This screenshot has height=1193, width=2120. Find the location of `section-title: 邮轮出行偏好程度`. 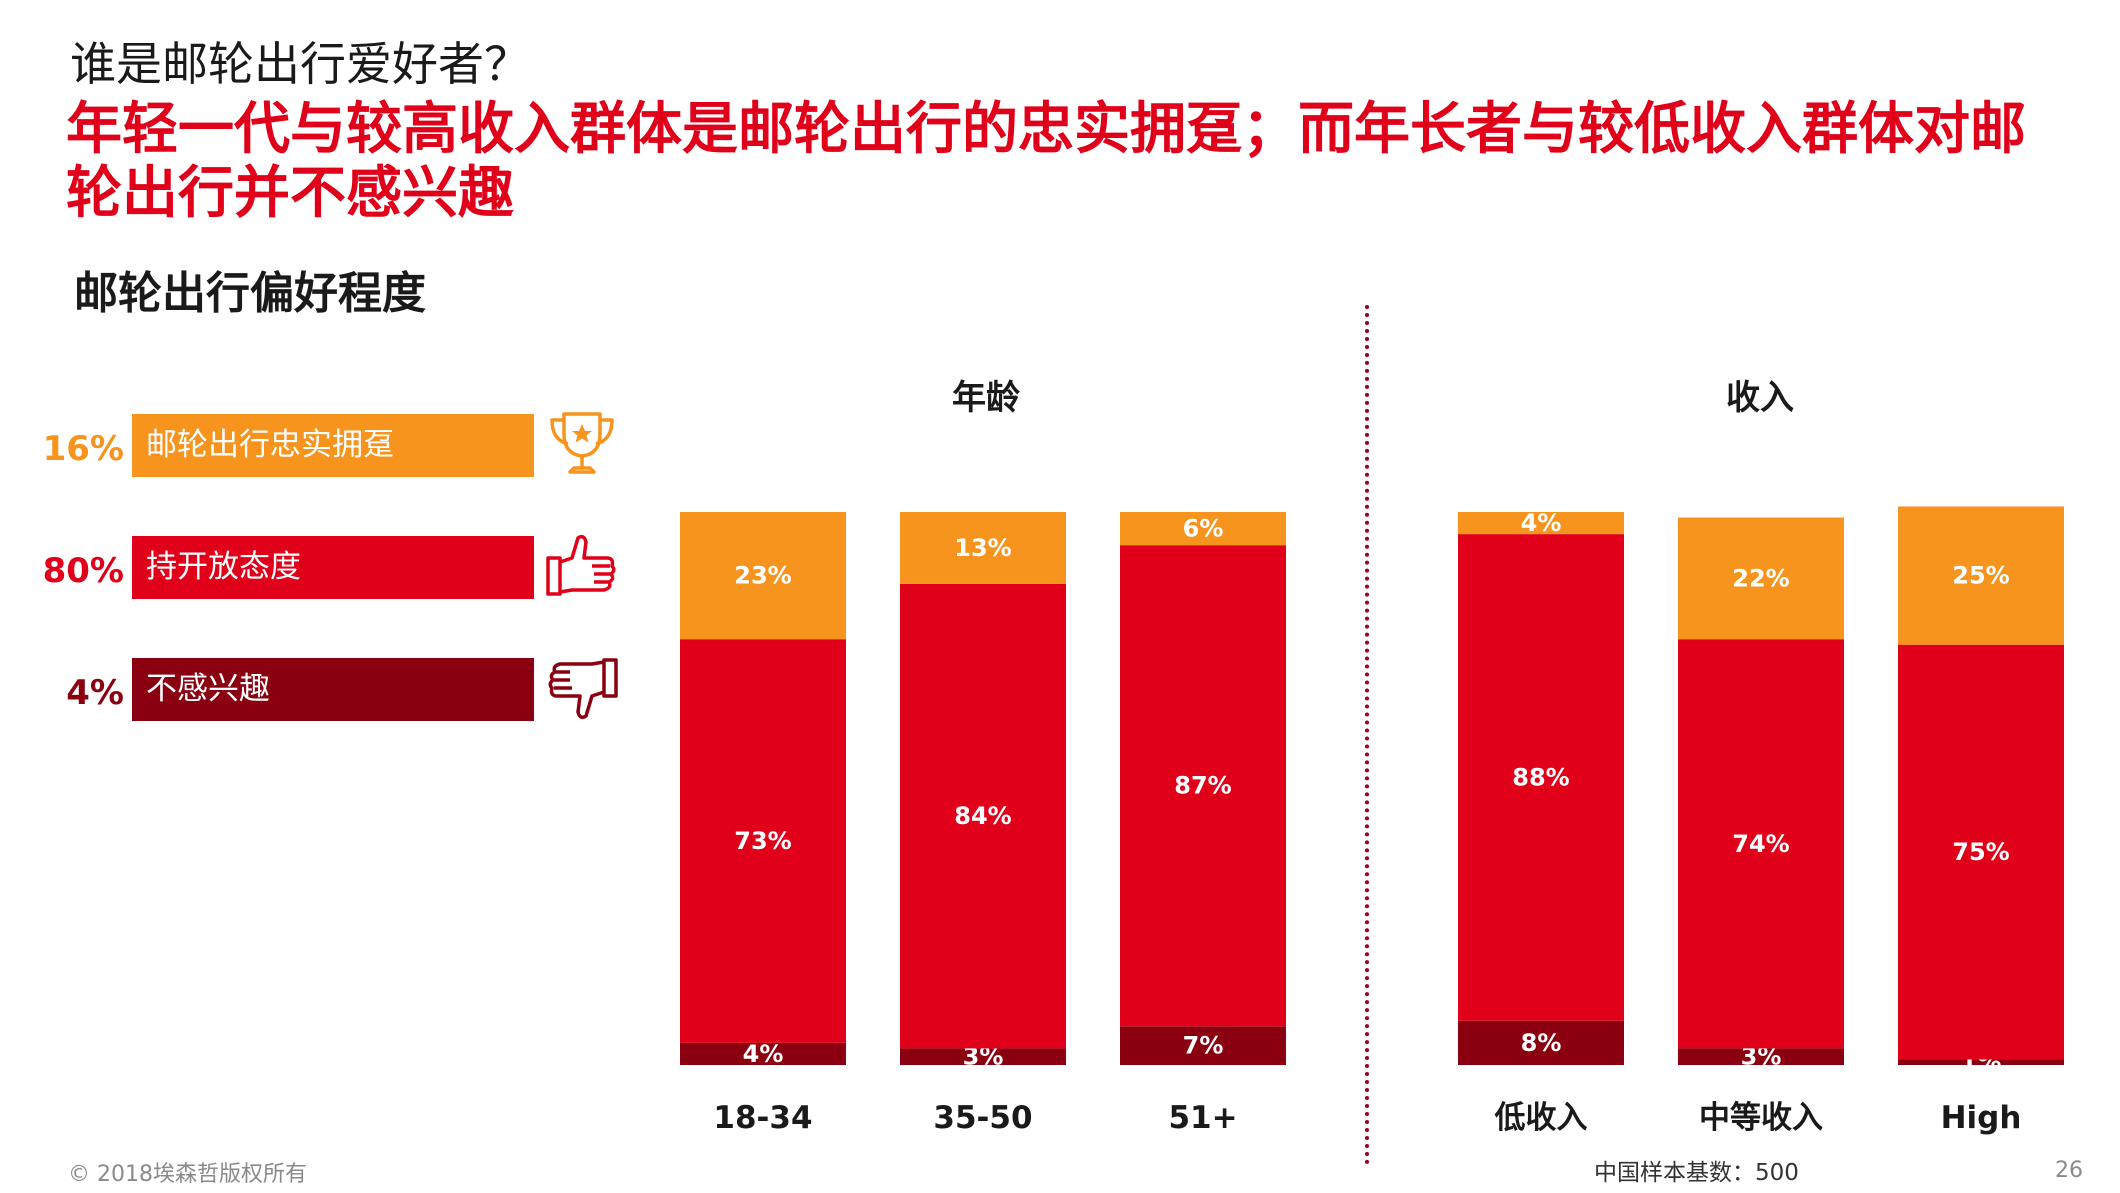

section-title: 邮轮出行偏好程度 is located at coordinates (250, 293).